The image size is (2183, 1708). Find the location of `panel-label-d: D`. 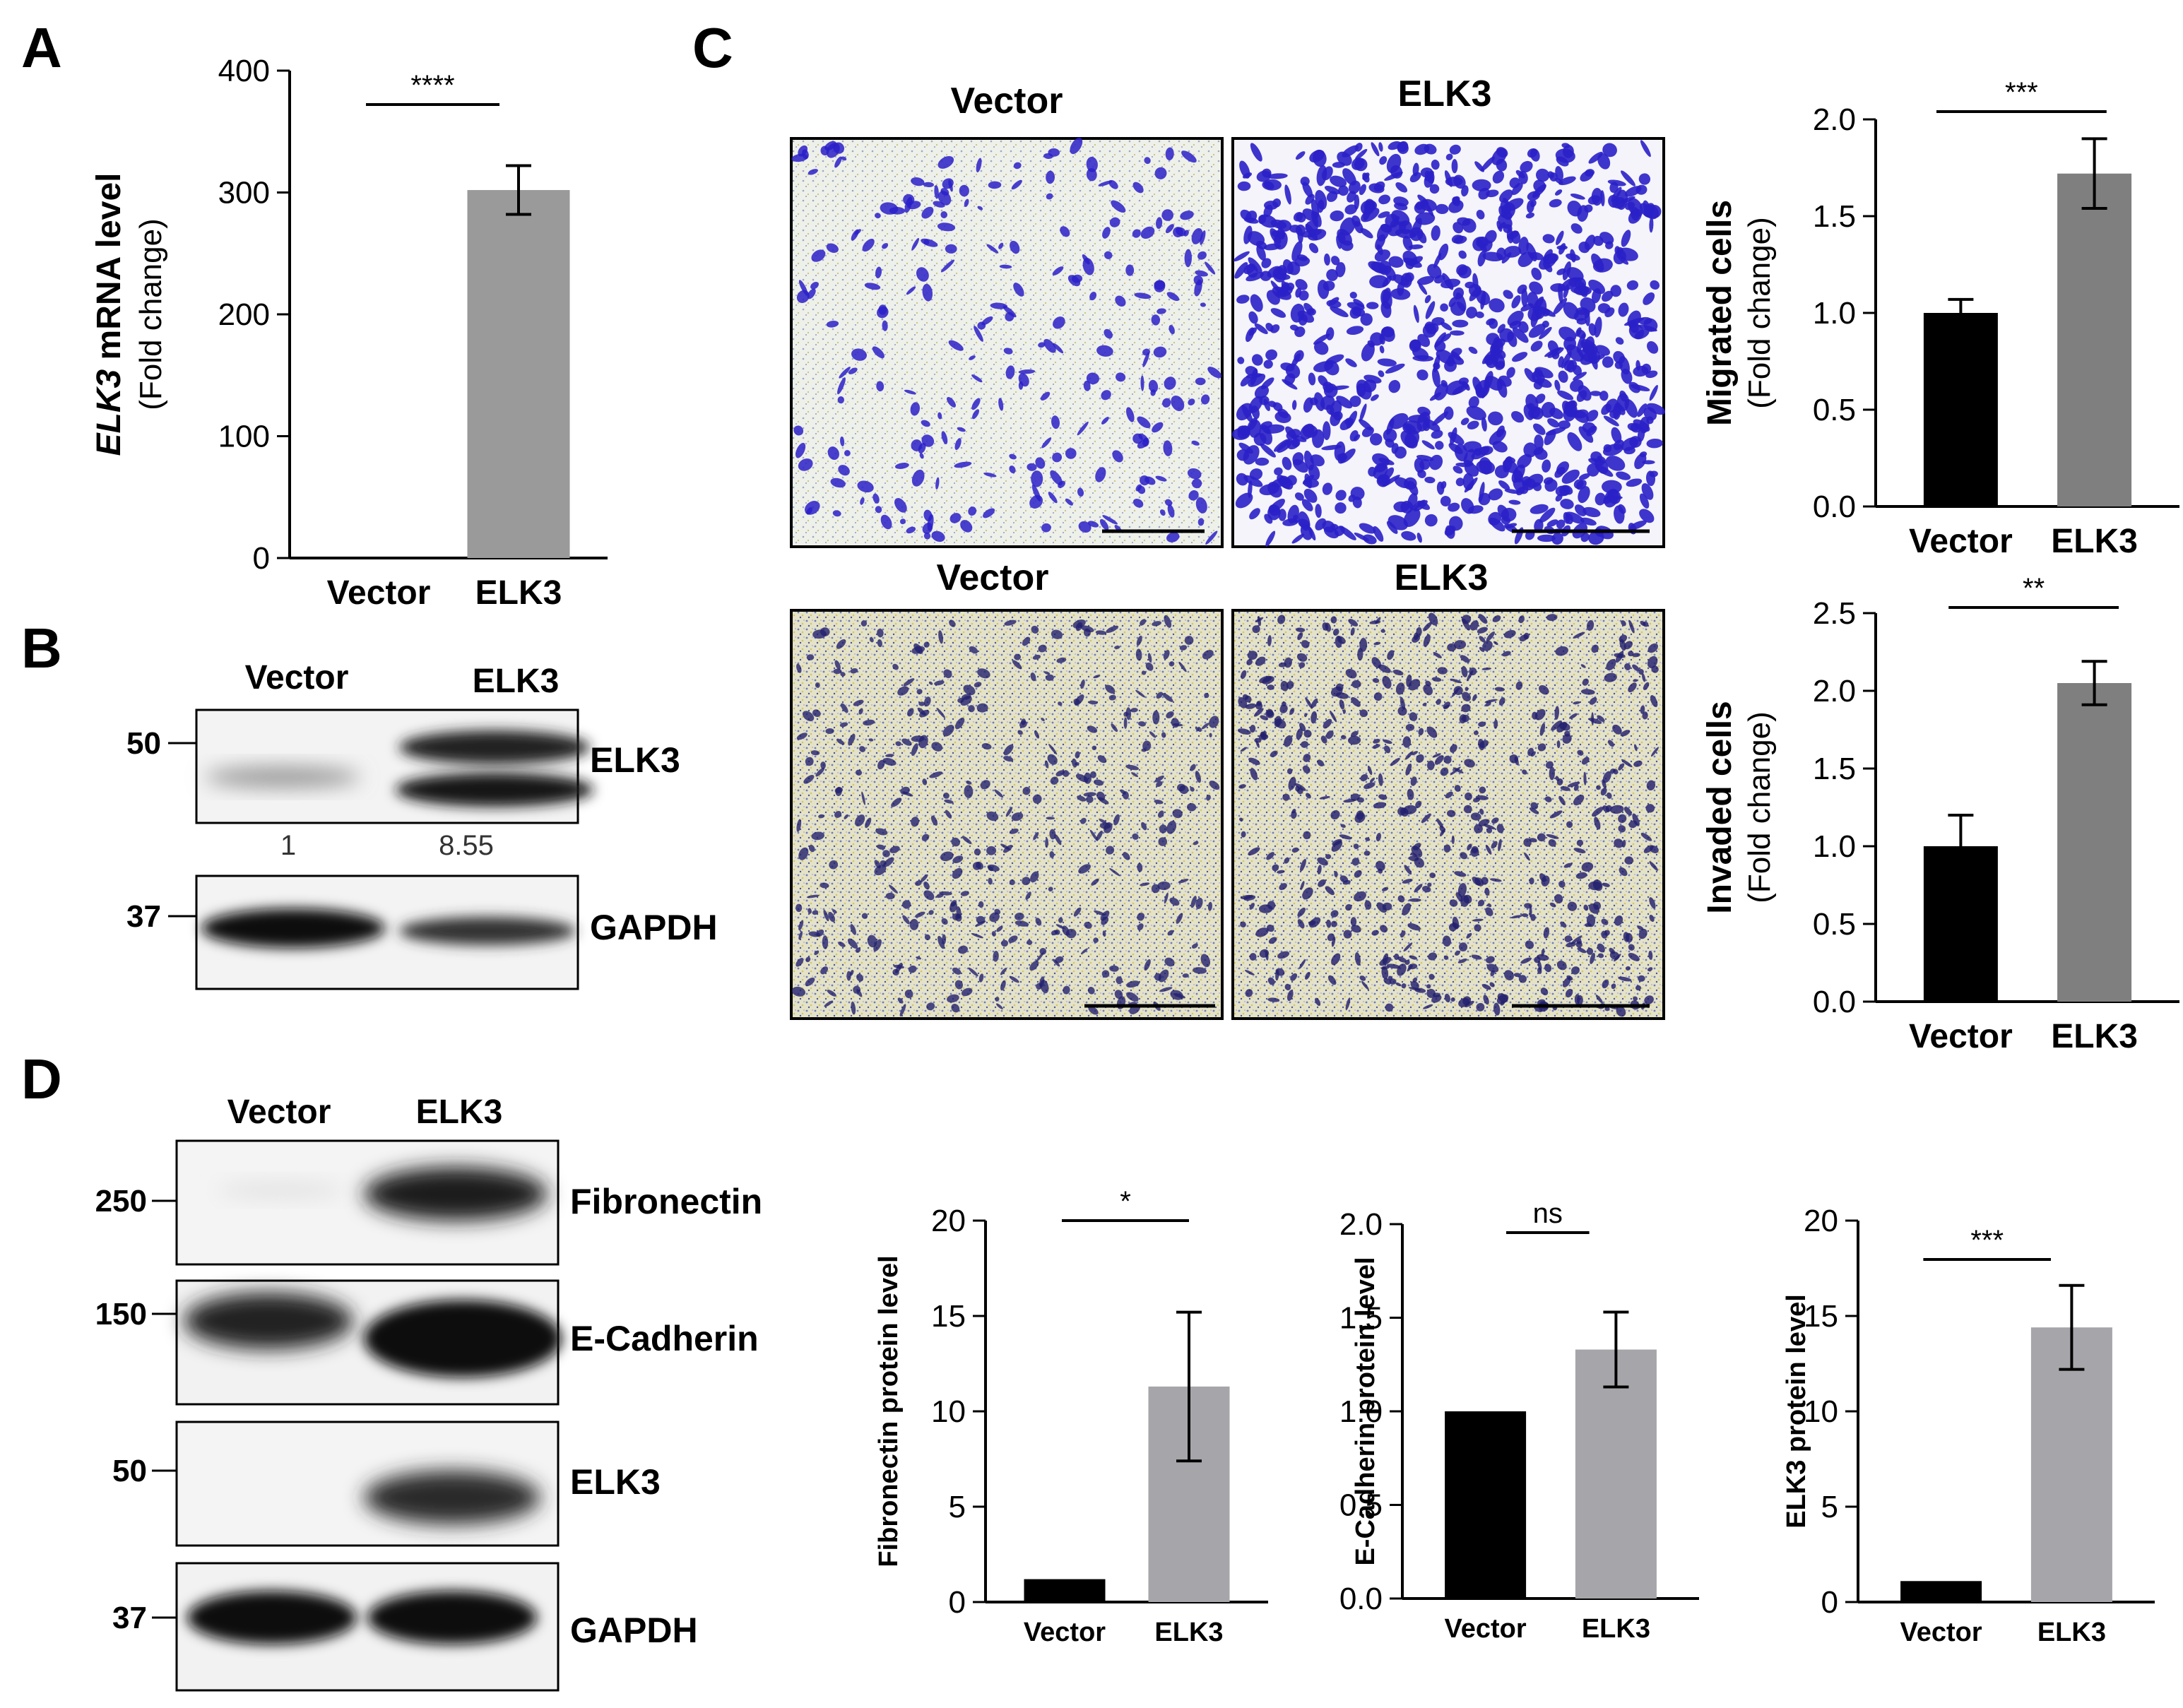

panel-label-d: D is located at coordinates (41, 1079).